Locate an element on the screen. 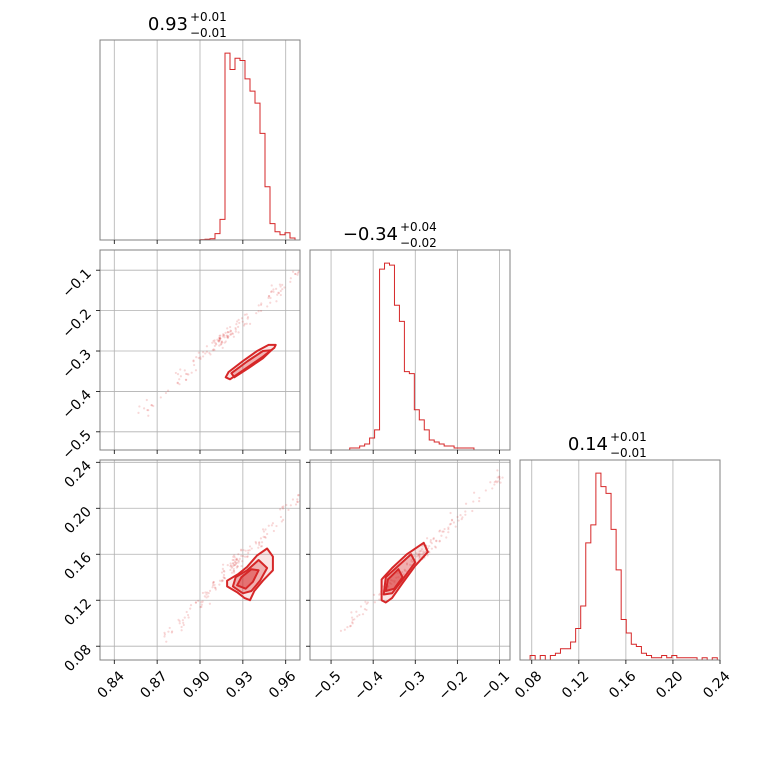 Image resolution: width=760 pixels, height=760 pixels. hist-2-histogram-step is located at coordinates (620, 566).